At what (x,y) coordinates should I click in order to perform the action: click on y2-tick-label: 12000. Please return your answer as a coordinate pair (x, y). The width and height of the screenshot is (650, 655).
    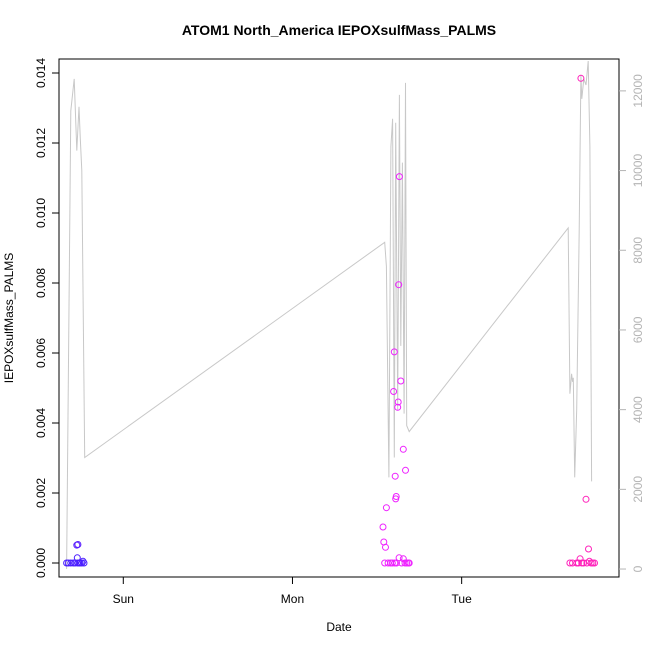
    Looking at the image, I should click on (638, 91).